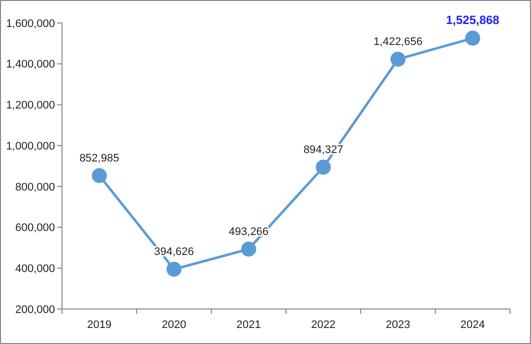  What do you see at coordinates (473, 20) in the screenshot?
I see `text: 1,525,868` at bounding box center [473, 20].